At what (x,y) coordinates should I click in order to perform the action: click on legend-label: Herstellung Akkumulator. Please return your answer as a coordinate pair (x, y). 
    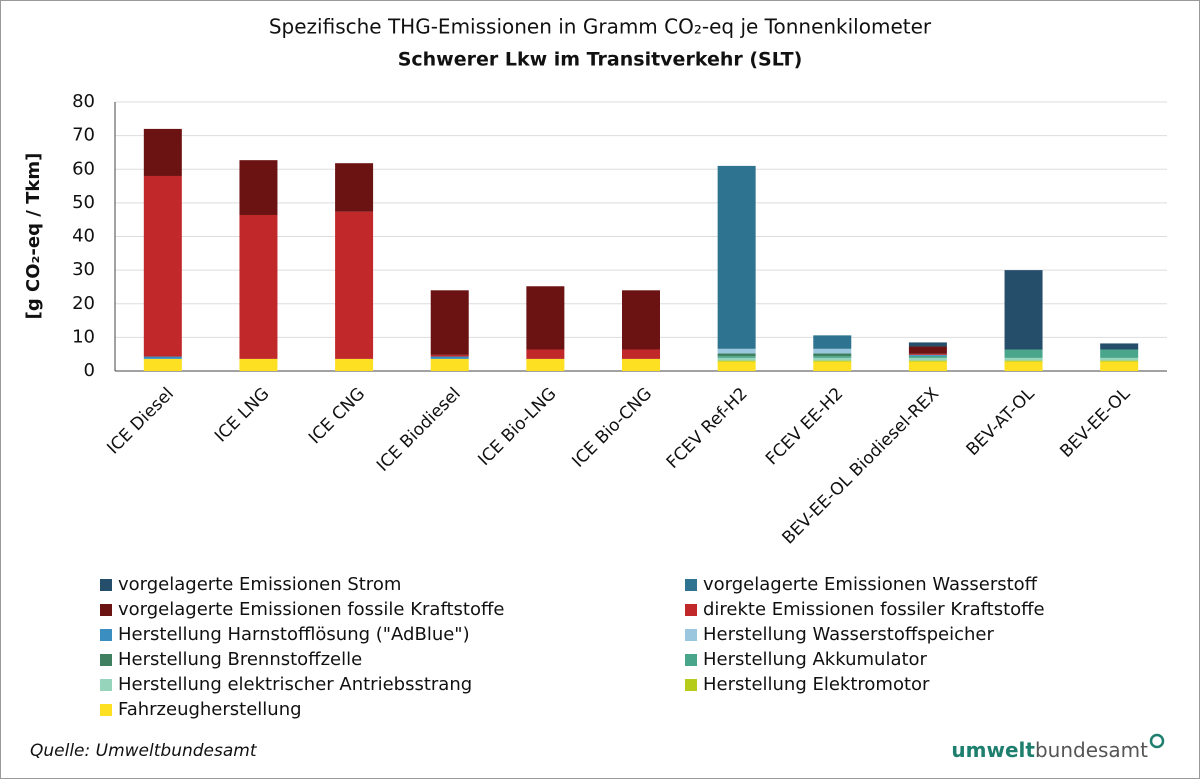
    Looking at the image, I should click on (815, 659).